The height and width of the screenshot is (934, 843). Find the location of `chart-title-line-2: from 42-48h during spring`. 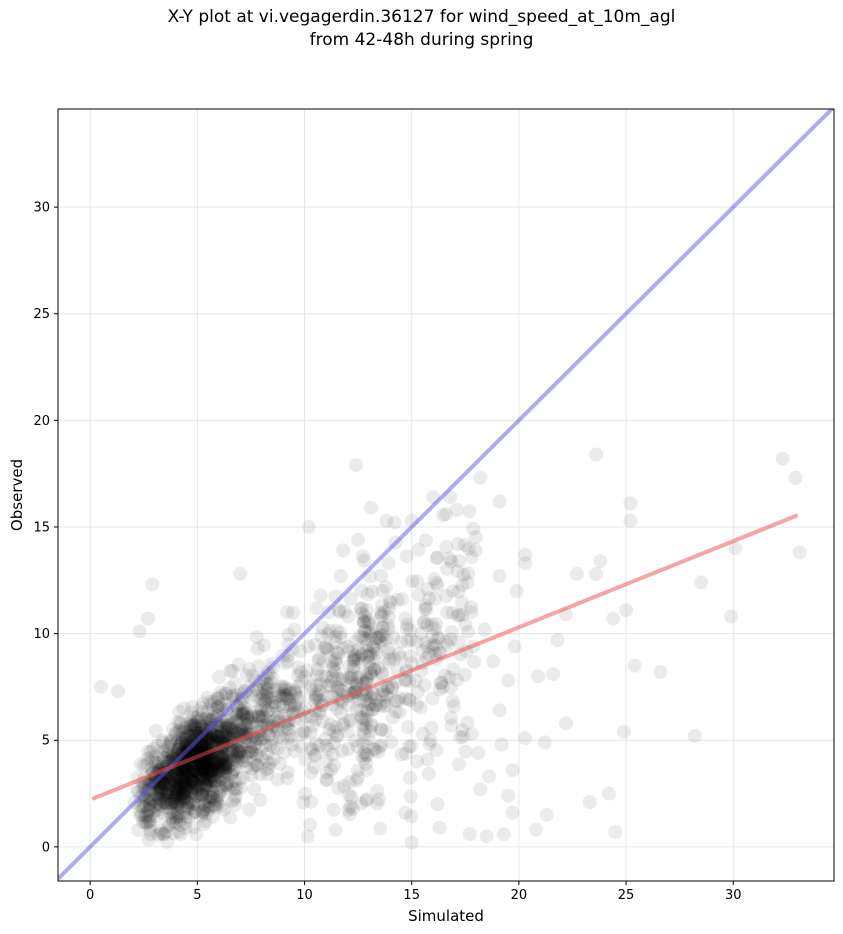

chart-title-line-2: from 42-48h during spring is located at coordinates (421, 40).